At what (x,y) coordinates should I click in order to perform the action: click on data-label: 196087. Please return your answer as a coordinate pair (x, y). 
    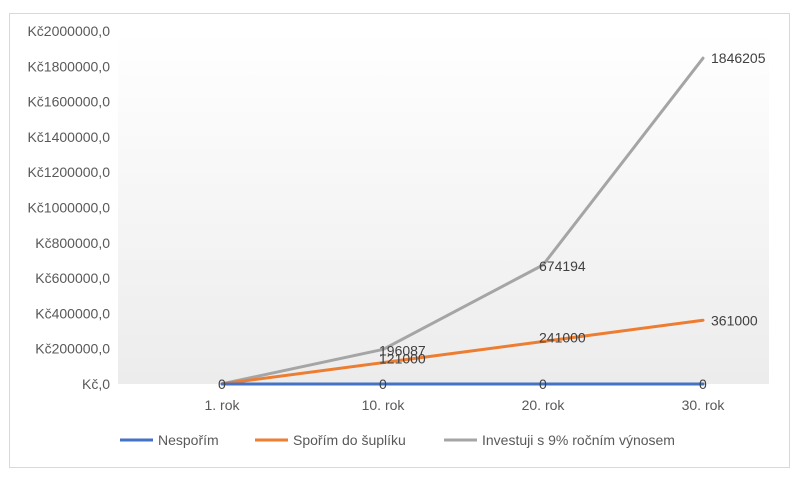
    Looking at the image, I should click on (402, 350).